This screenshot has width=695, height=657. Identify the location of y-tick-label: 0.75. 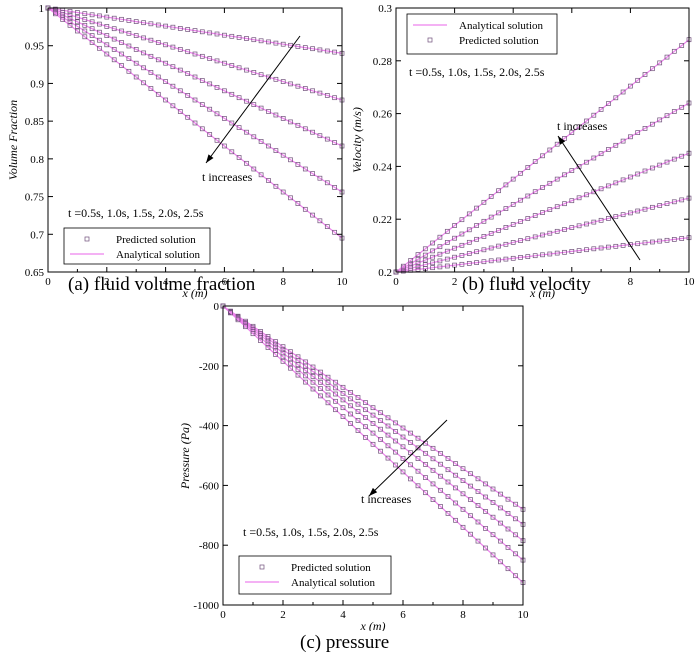
(35, 198).